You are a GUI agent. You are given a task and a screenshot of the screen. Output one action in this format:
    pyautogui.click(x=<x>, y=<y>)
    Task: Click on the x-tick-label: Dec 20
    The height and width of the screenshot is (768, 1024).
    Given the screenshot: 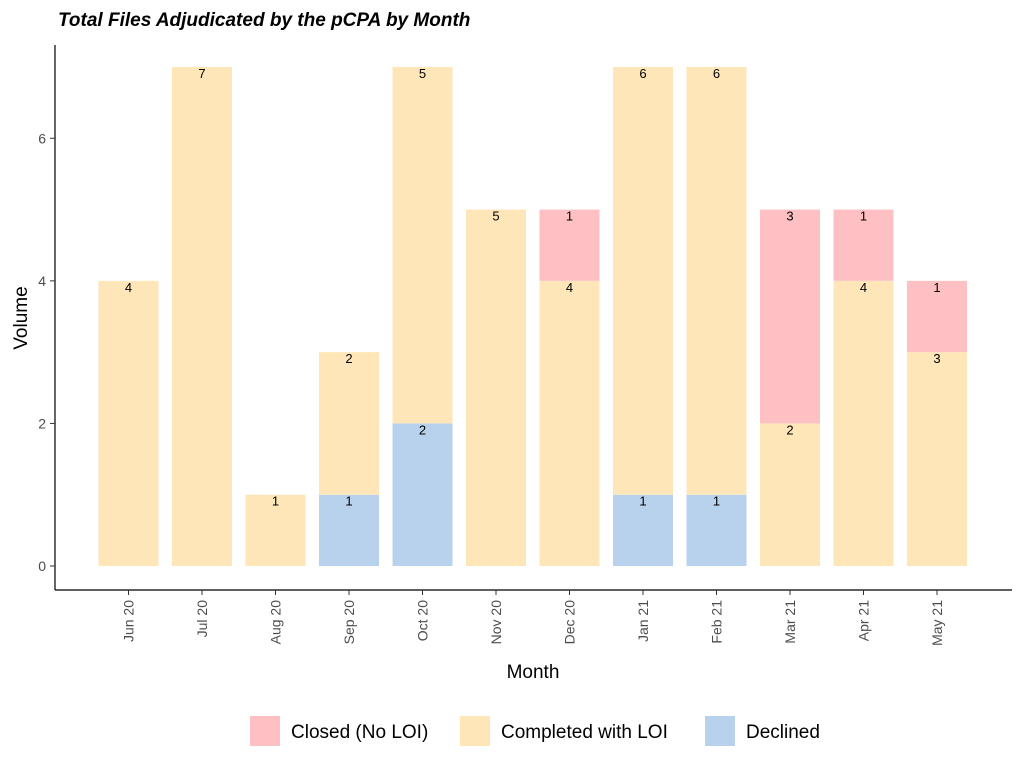 What is the action you would take?
    pyautogui.click(x=570, y=622)
    